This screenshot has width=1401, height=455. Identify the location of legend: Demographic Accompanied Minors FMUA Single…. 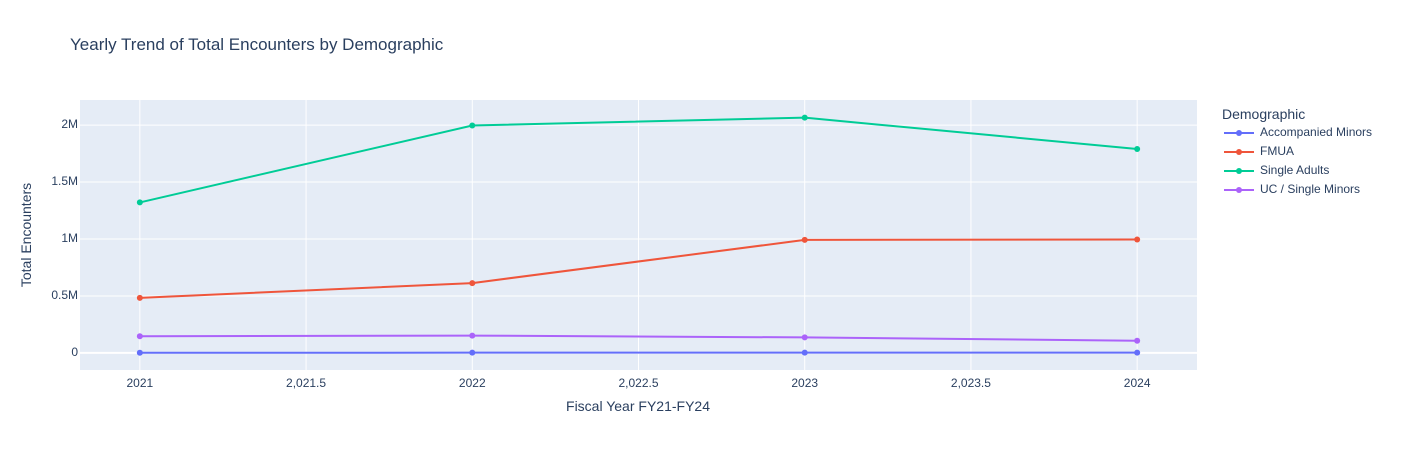
(1297, 151).